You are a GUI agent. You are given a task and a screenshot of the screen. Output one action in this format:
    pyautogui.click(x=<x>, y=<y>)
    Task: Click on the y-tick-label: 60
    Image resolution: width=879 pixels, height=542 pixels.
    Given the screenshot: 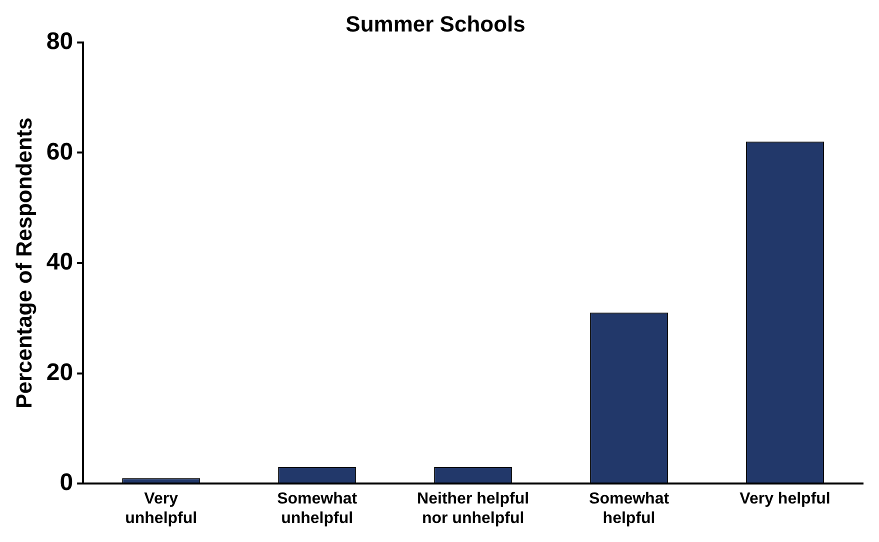 What is the action you would take?
    pyautogui.click(x=60, y=152)
    